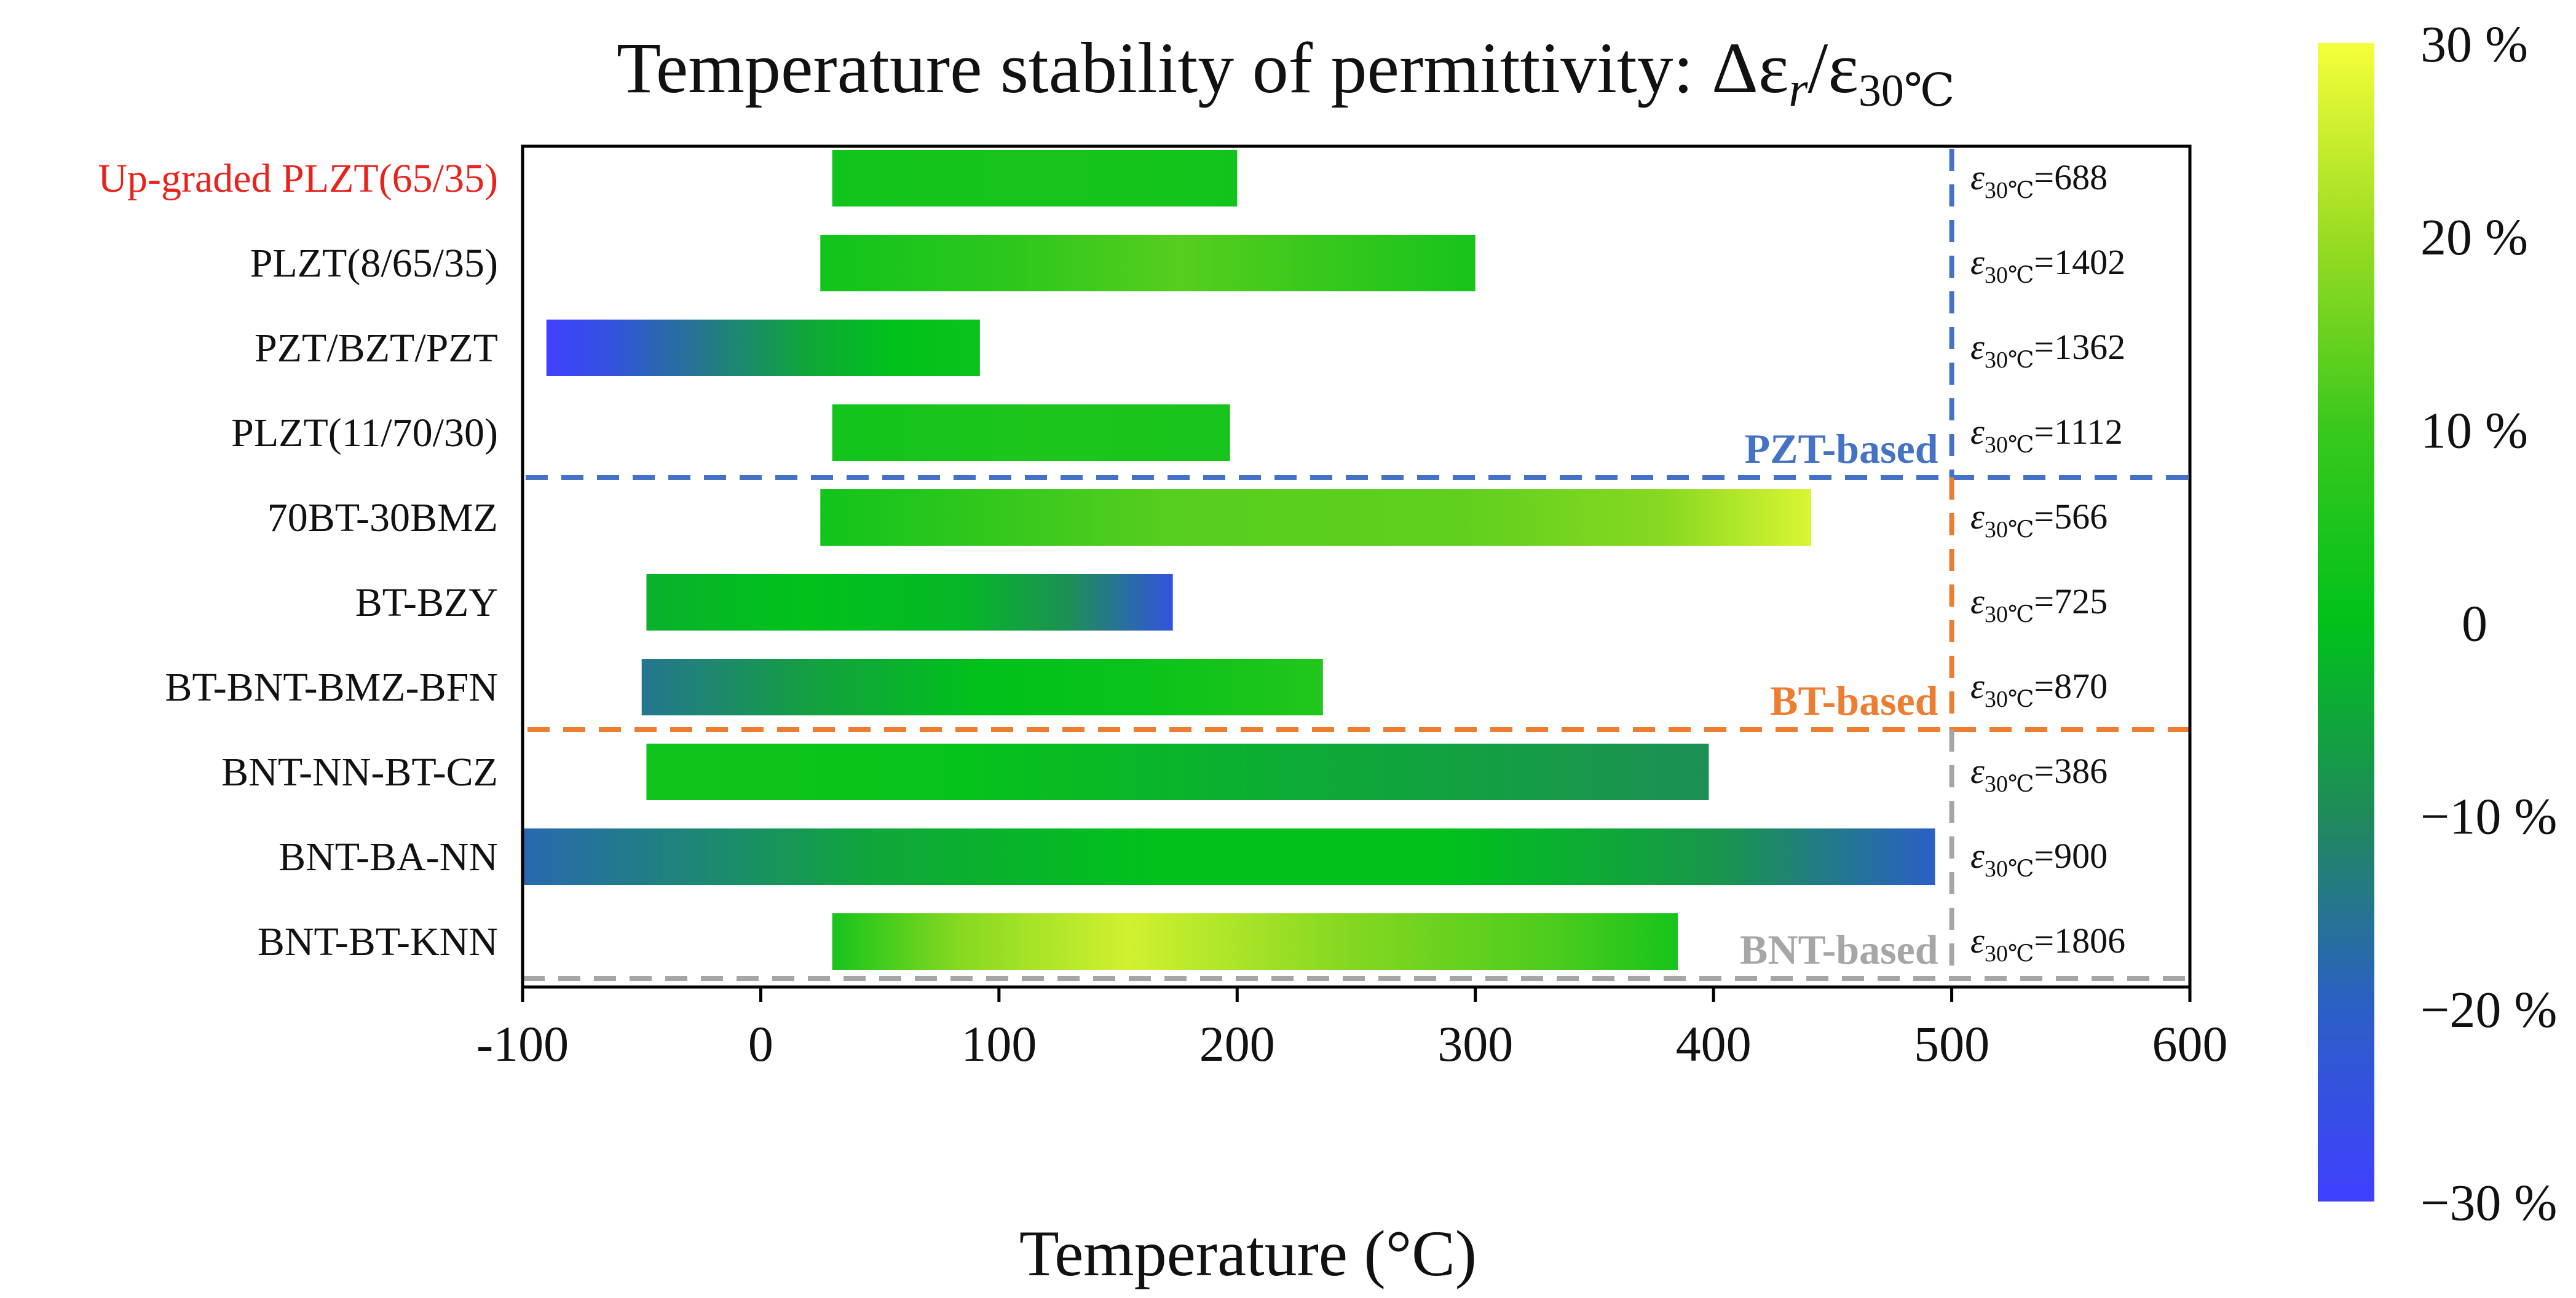 Image resolution: width=2576 pixels, height=1298 pixels. Describe the element at coordinates (1842, 449) in the screenshot. I see `group-label-0: PZT-based` at that location.